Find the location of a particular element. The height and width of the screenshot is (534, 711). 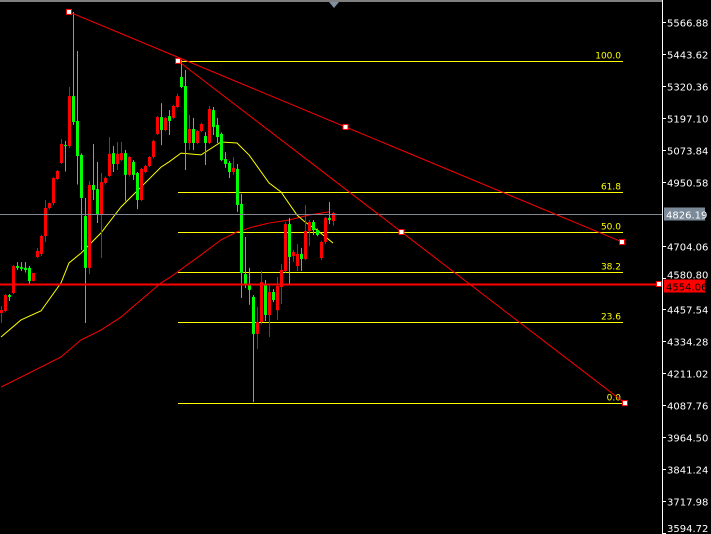

axis-tick-label: 5073.84 is located at coordinates (687, 152).